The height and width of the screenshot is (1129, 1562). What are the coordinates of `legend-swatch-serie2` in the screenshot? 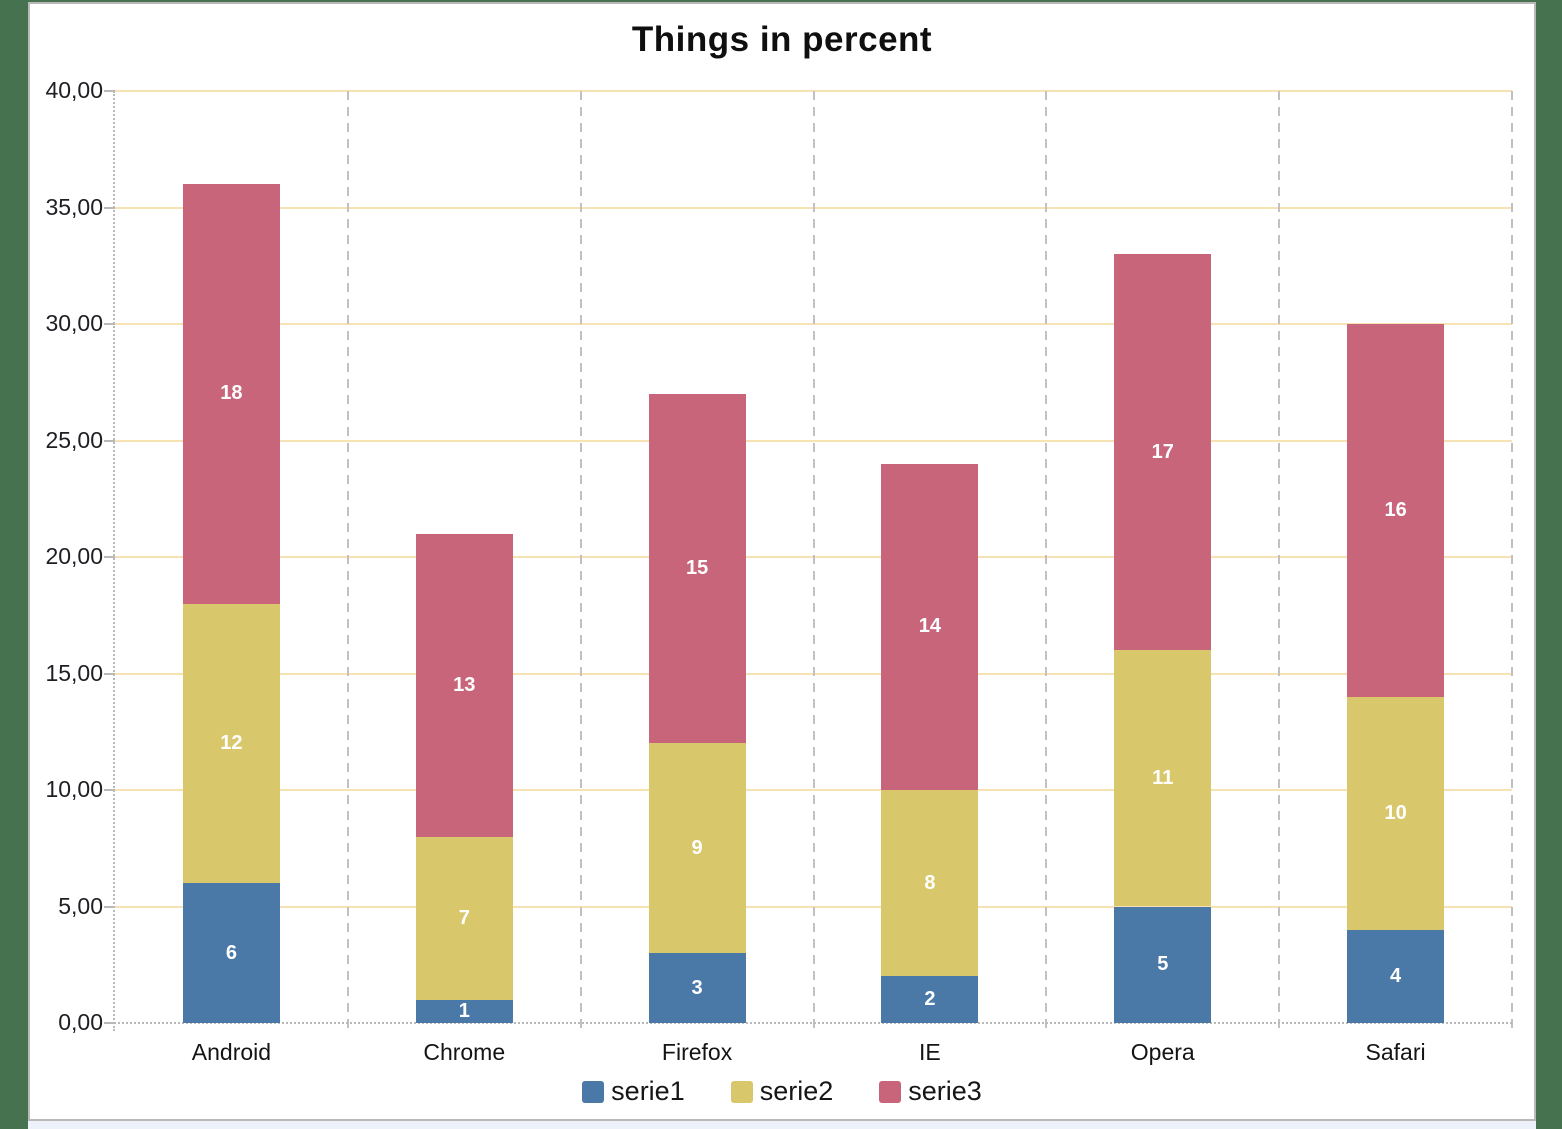 It's located at (741, 1091).